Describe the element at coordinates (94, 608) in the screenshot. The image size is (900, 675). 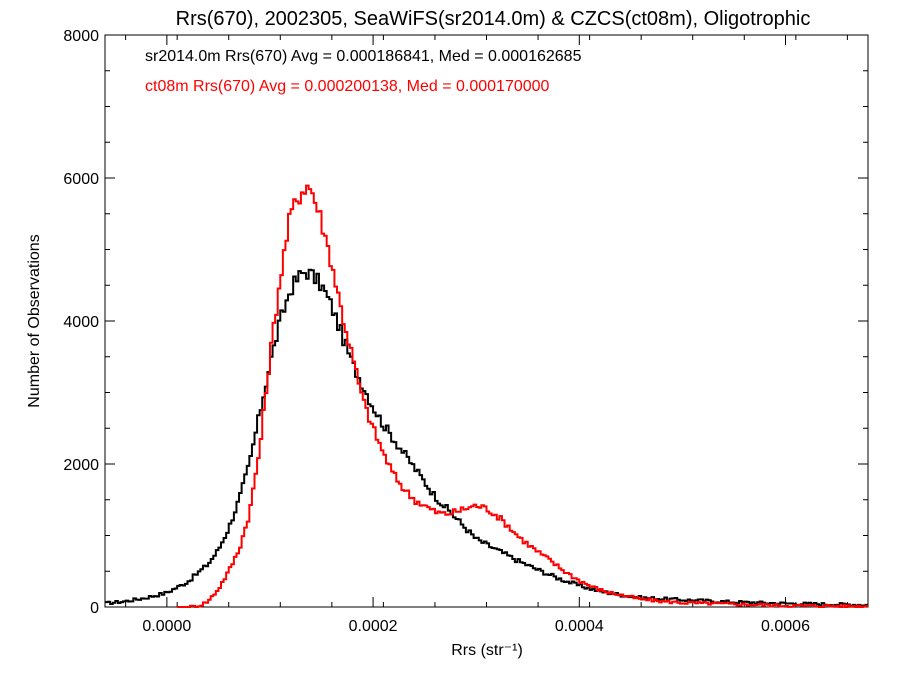
I see `y-tick-label: 0` at that location.